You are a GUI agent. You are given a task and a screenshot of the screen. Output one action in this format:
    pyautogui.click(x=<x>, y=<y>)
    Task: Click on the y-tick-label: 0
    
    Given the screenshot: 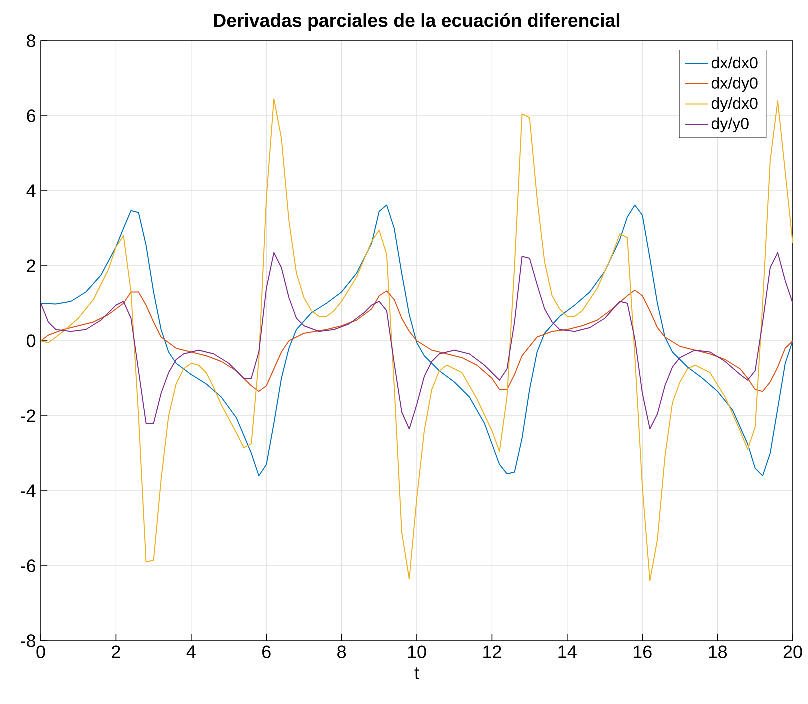 What is the action you would take?
    pyautogui.click(x=31, y=341)
    